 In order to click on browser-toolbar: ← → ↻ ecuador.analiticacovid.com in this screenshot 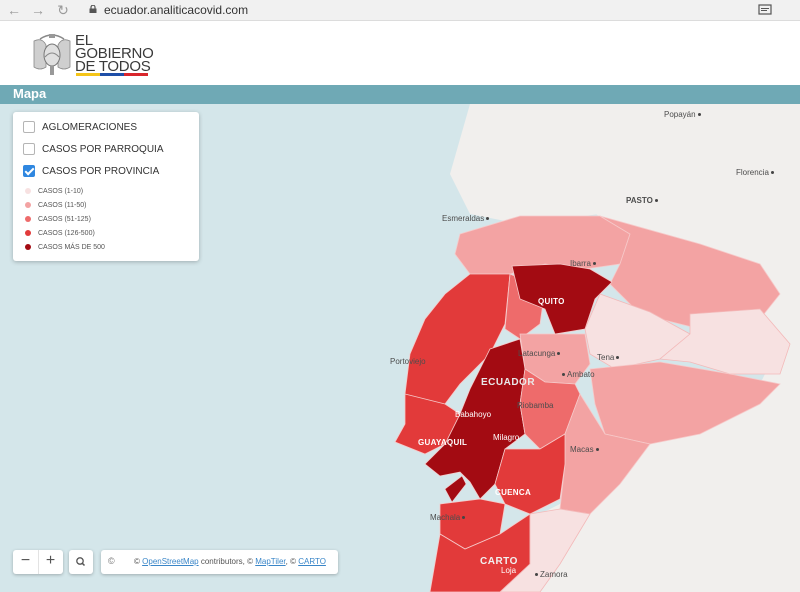, I will do `click(400, 10)`.